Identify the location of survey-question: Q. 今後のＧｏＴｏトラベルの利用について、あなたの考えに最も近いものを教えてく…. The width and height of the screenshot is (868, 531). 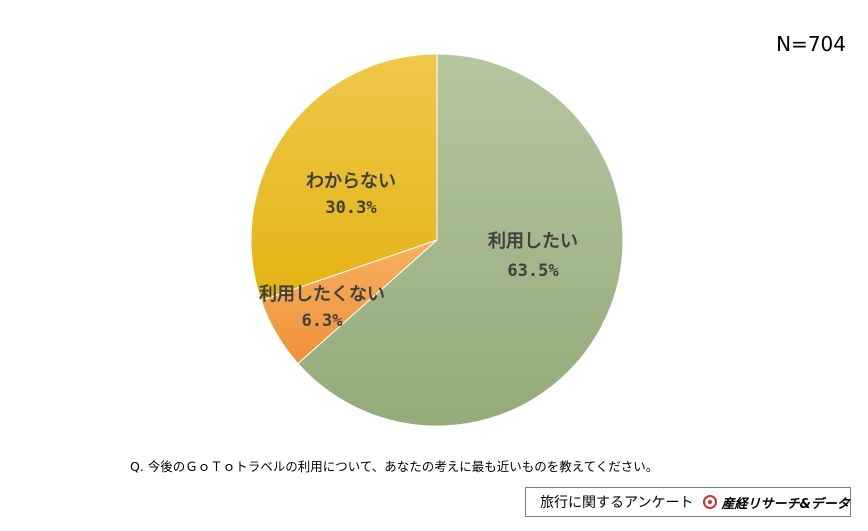
(394, 466).